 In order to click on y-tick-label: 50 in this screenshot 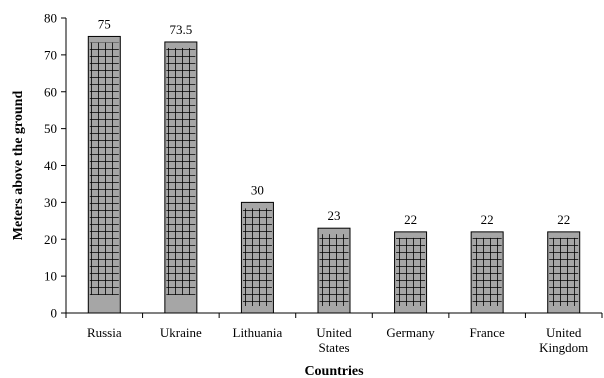, I will do `click(50, 128)`.